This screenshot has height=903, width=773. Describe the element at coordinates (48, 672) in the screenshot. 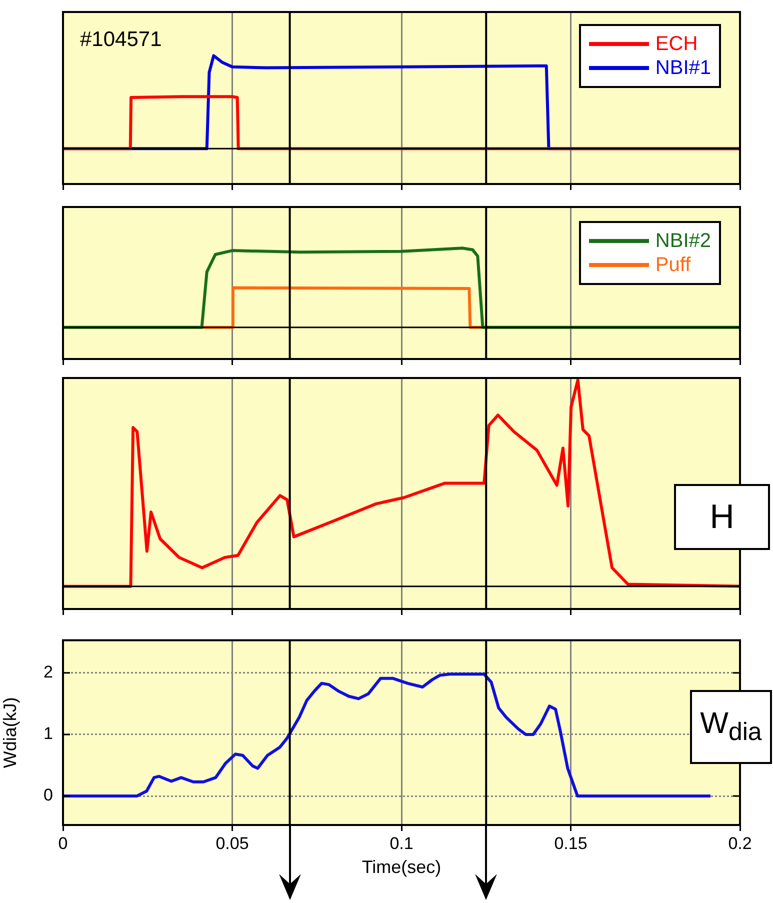

I see `y-tick-label: 2` at that location.